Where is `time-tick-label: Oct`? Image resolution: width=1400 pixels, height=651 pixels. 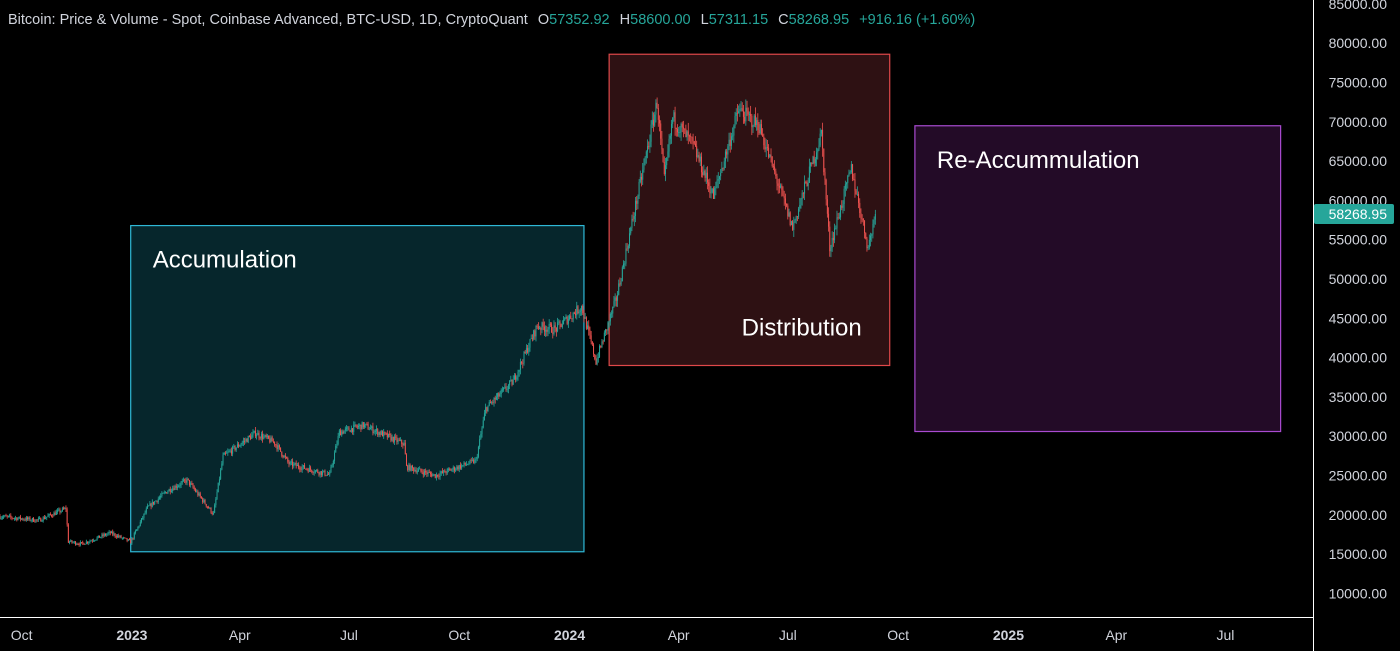 time-tick-label: Oct is located at coordinates (459, 635).